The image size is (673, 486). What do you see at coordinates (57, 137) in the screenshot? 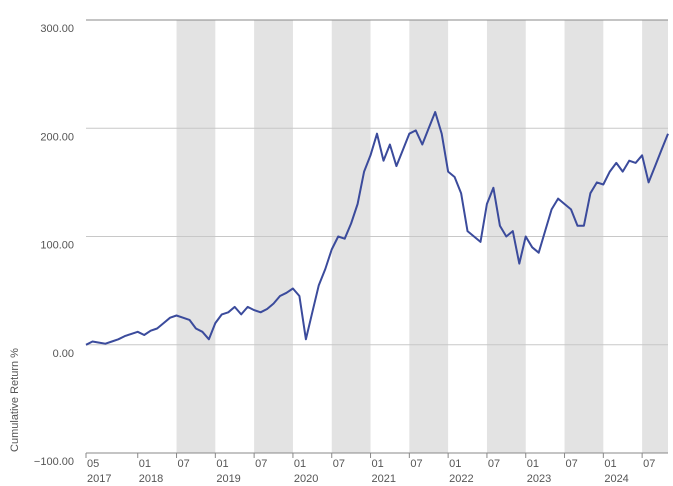
I see `y-tick-label: 200.00` at bounding box center [57, 137].